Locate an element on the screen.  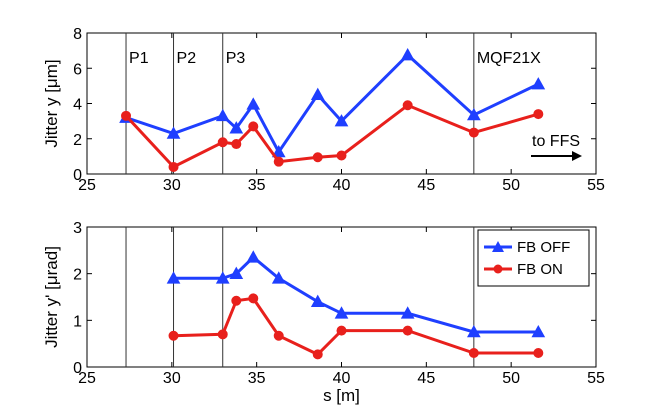
y-tick-label: 1 is located at coordinates (77, 321).